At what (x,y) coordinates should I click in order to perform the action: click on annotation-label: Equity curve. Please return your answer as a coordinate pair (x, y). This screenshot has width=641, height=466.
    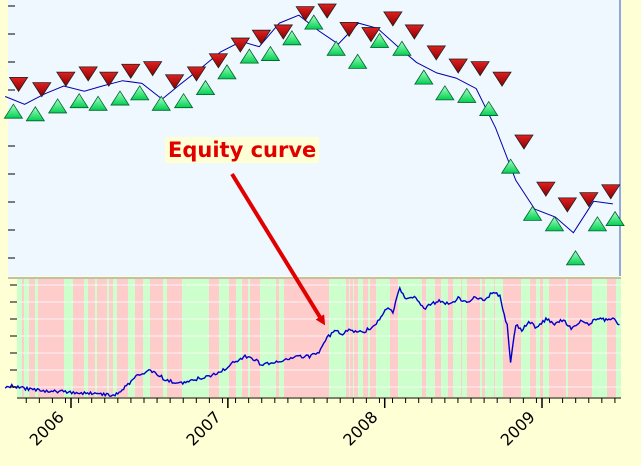
    Looking at the image, I should click on (242, 150).